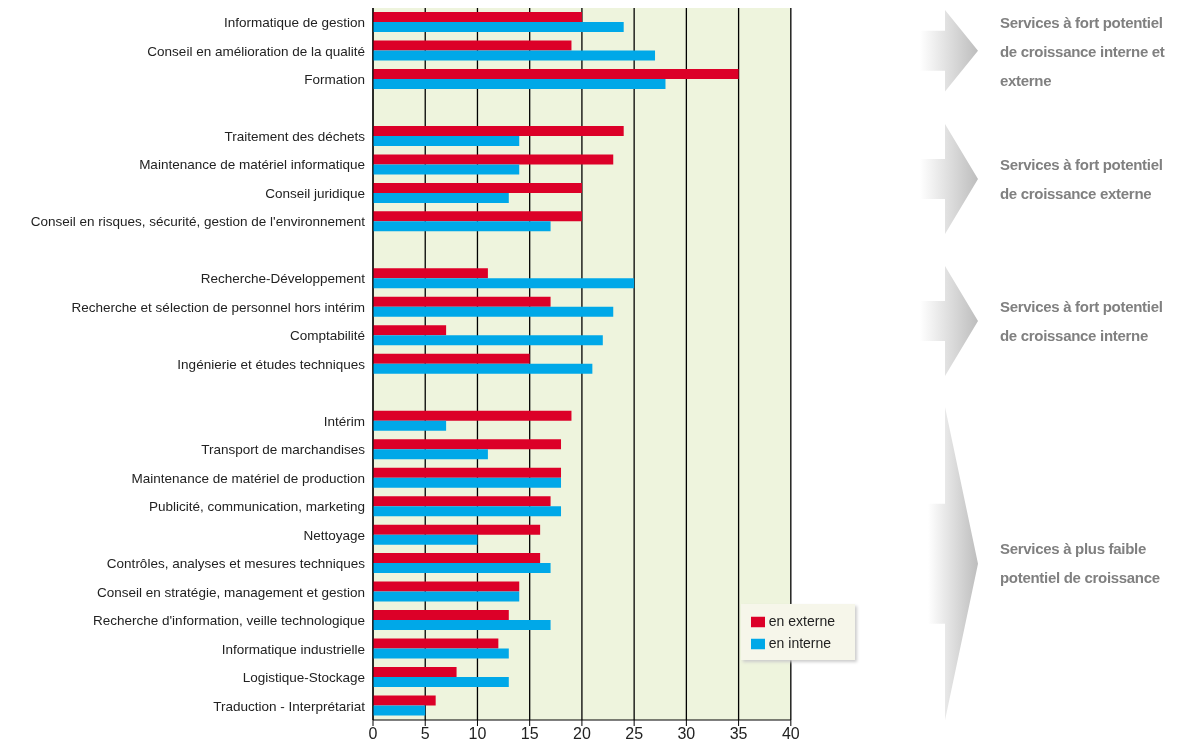 The image size is (1181, 751). Describe the element at coordinates (293, 649) in the screenshot. I see `y-tick-label: Informatique industrielle` at that location.